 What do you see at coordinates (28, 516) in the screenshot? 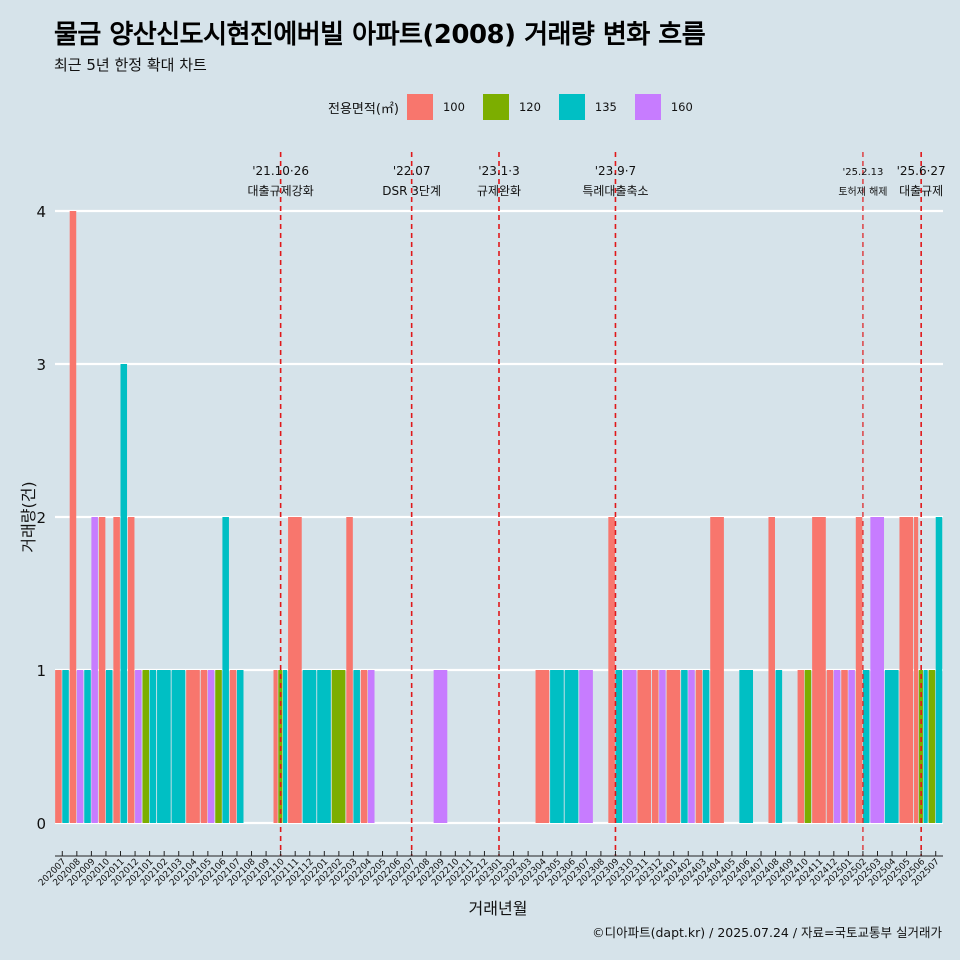
I see `y-axis-title: 거래량(건)` at bounding box center [28, 516].